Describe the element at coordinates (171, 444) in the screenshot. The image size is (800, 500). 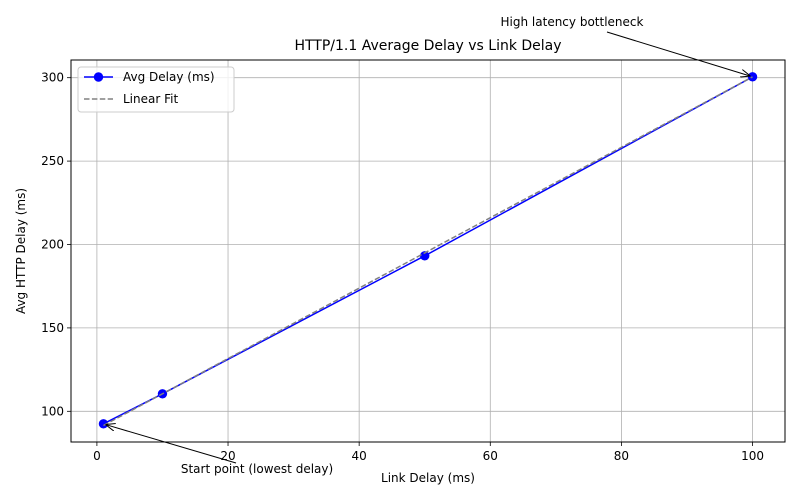
I see `annotation-arrow-start` at that location.